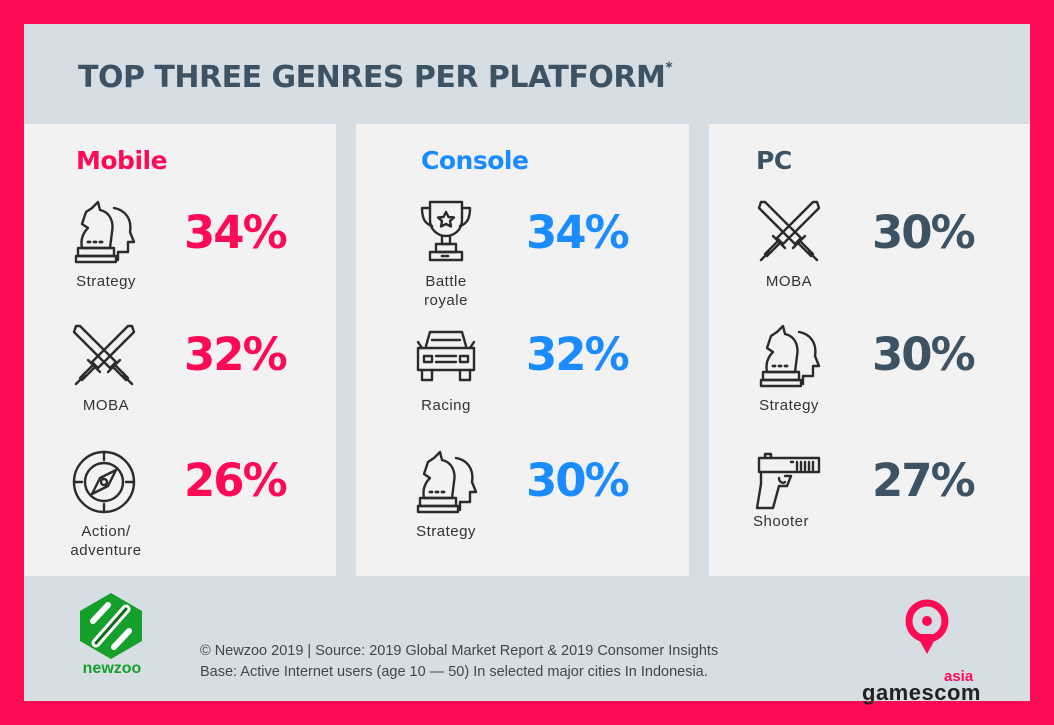 This screenshot has width=1054, height=725. I want to click on page-title: TOP THREE GENRES PER PLATFORM*, so click(375, 77).